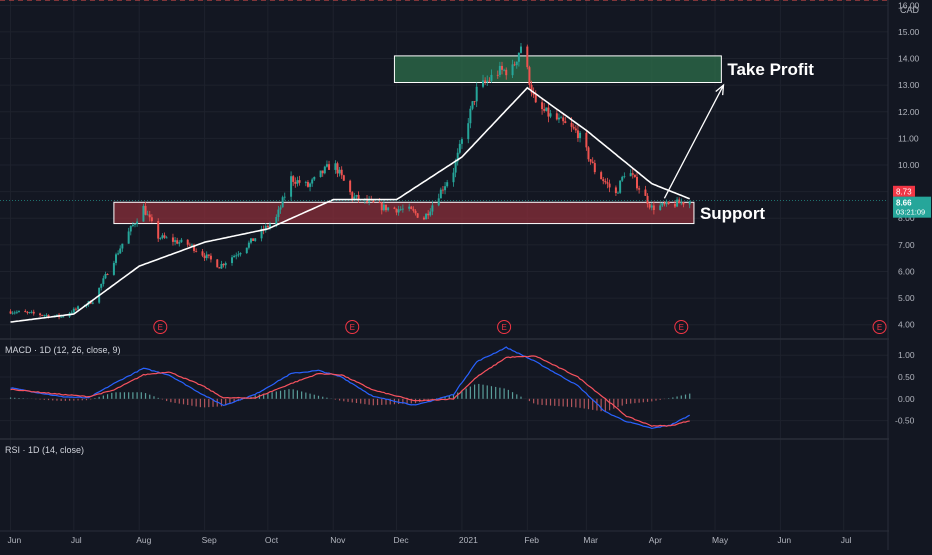 This screenshot has width=932, height=555. I want to click on take-profit-zone, so click(557, 69).